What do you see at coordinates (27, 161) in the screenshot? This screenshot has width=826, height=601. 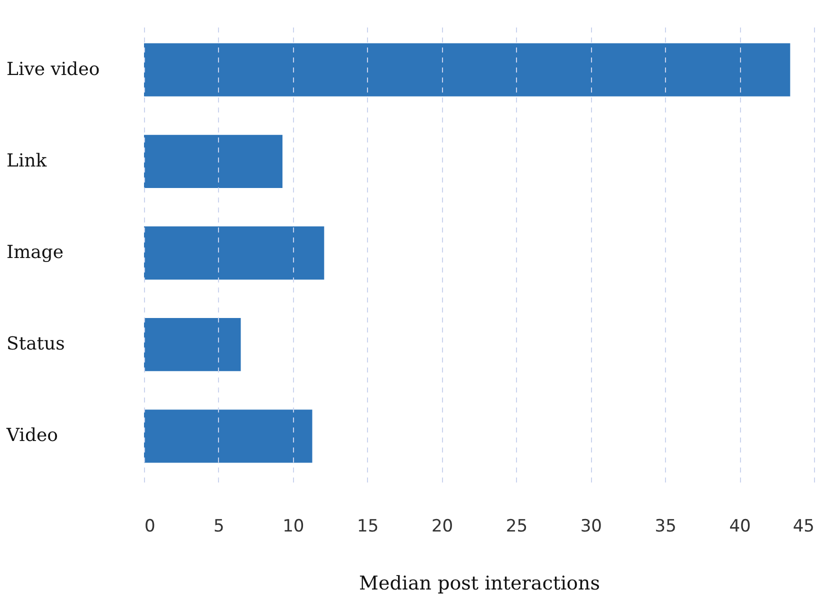 I see `y-tick-label: Link` at bounding box center [27, 161].